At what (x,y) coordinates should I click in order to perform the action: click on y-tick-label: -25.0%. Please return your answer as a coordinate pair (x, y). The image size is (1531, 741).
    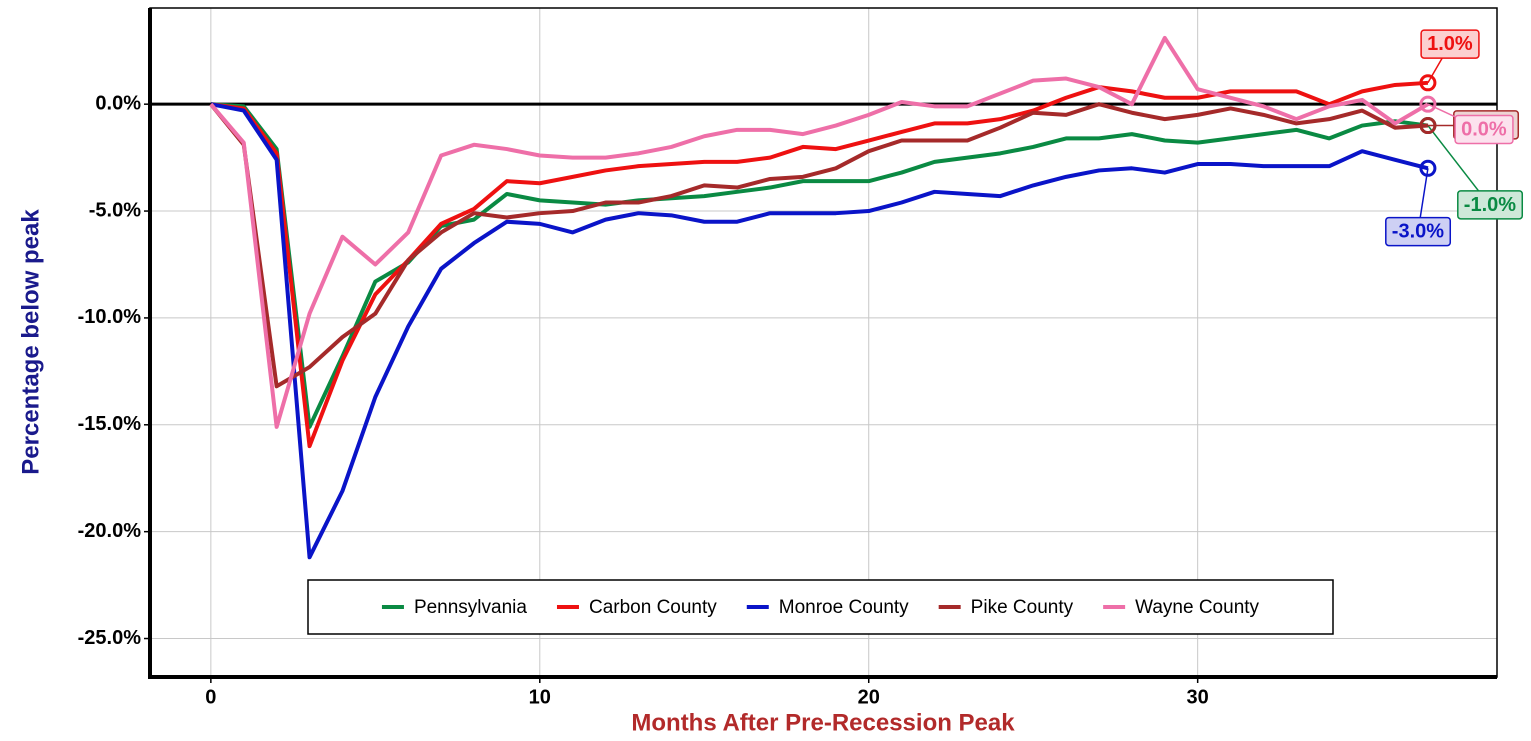
    Looking at the image, I should click on (110, 638).